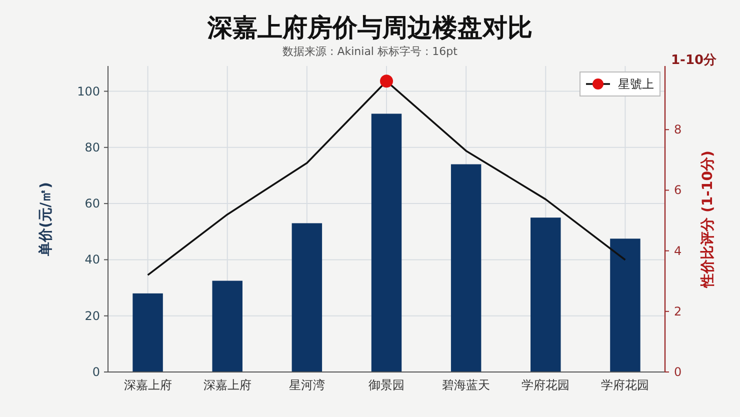 The width and height of the screenshot is (740, 417). What do you see at coordinates (678, 251) in the screenshot?
I see `y2-tick-label: 4` at bounding box center [678, 251].